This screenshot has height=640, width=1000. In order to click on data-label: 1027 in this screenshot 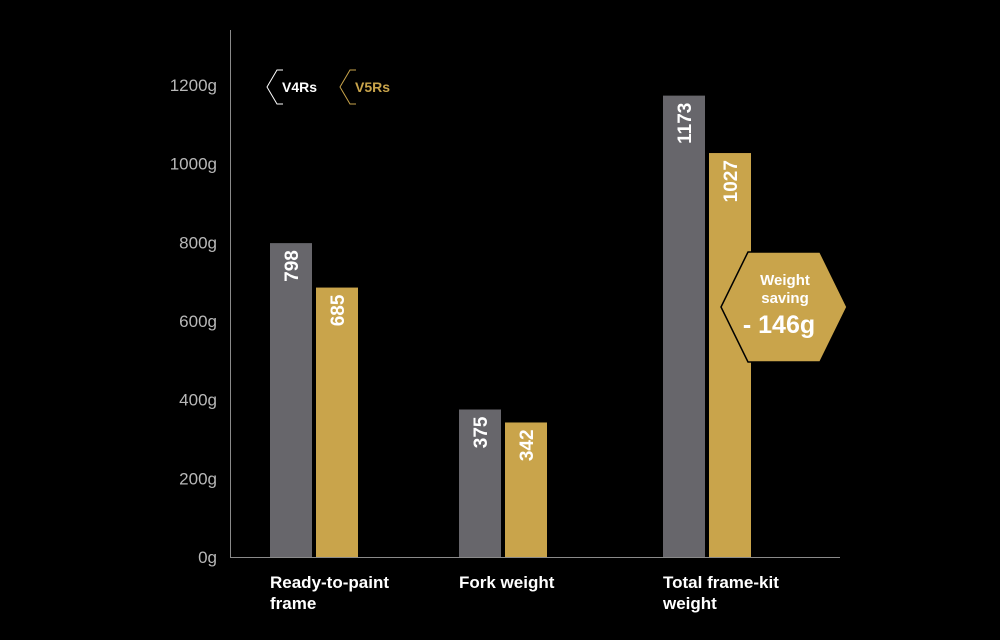, I will do `click(731, 181)`.